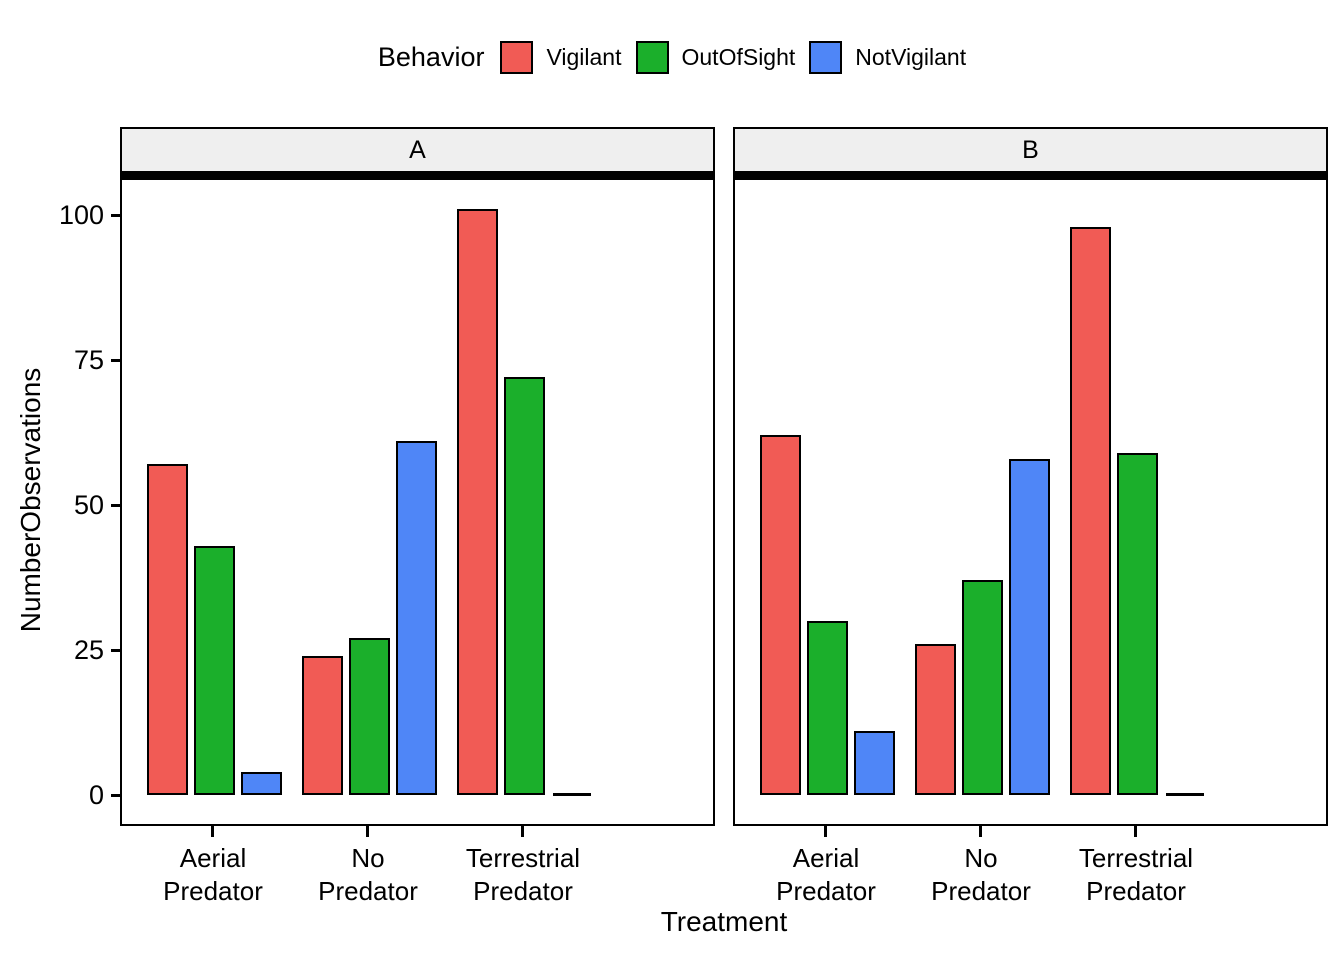  I want to click on bar-a-no-notvigilant, so click(416, 618).